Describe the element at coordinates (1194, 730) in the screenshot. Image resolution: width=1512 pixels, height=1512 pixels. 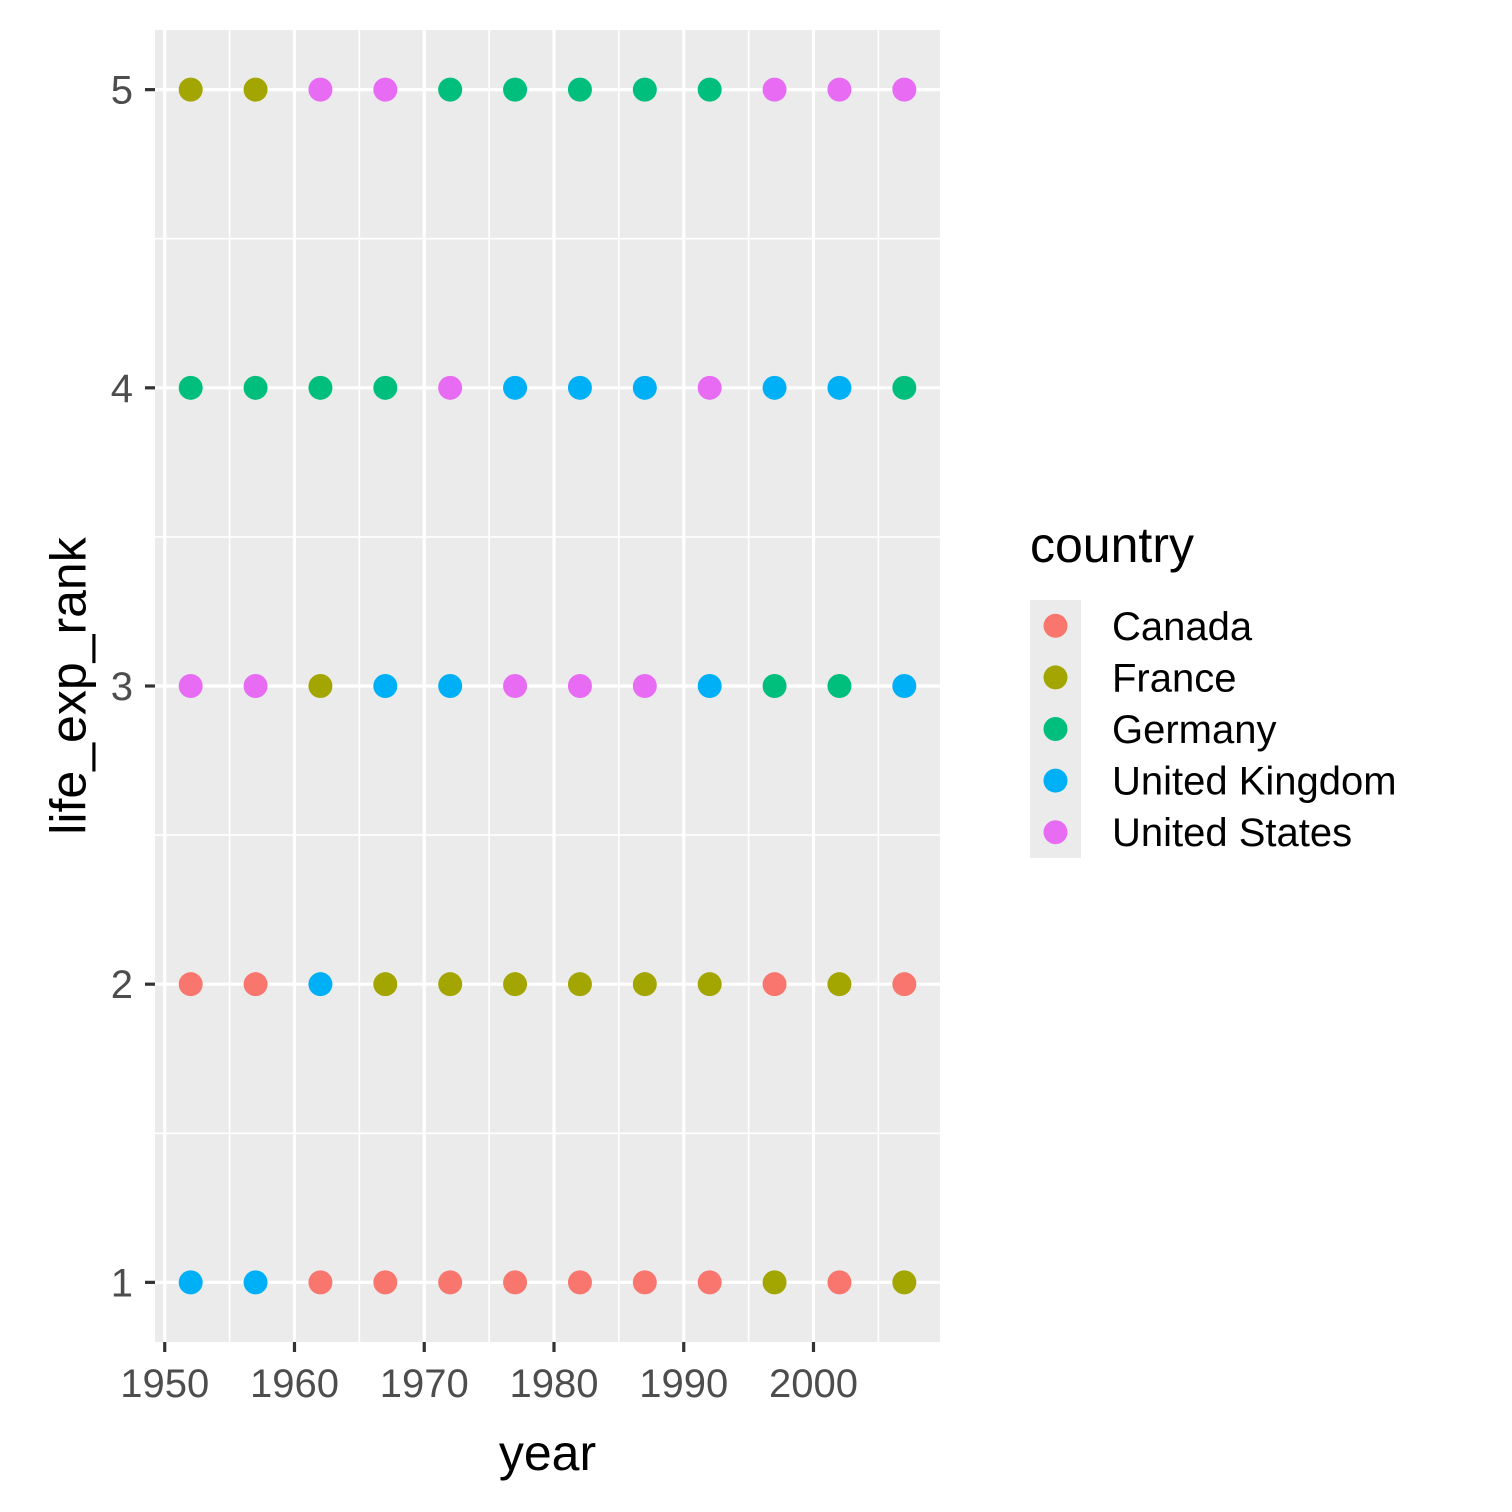
I see `legend-label-germany: Germany` at that location.